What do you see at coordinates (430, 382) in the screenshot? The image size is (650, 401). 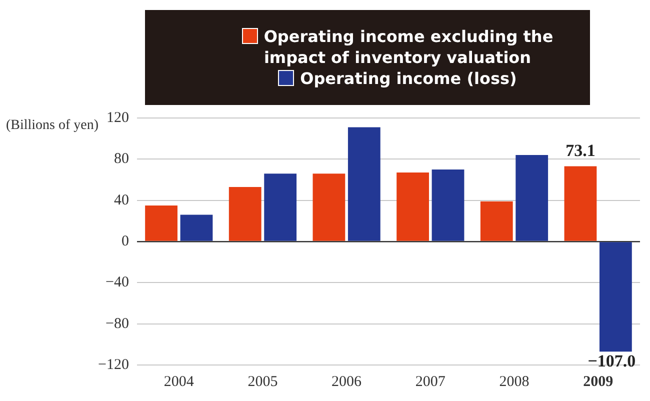 I see `x-tick-label: 2007` at bounding box center [430, 382].